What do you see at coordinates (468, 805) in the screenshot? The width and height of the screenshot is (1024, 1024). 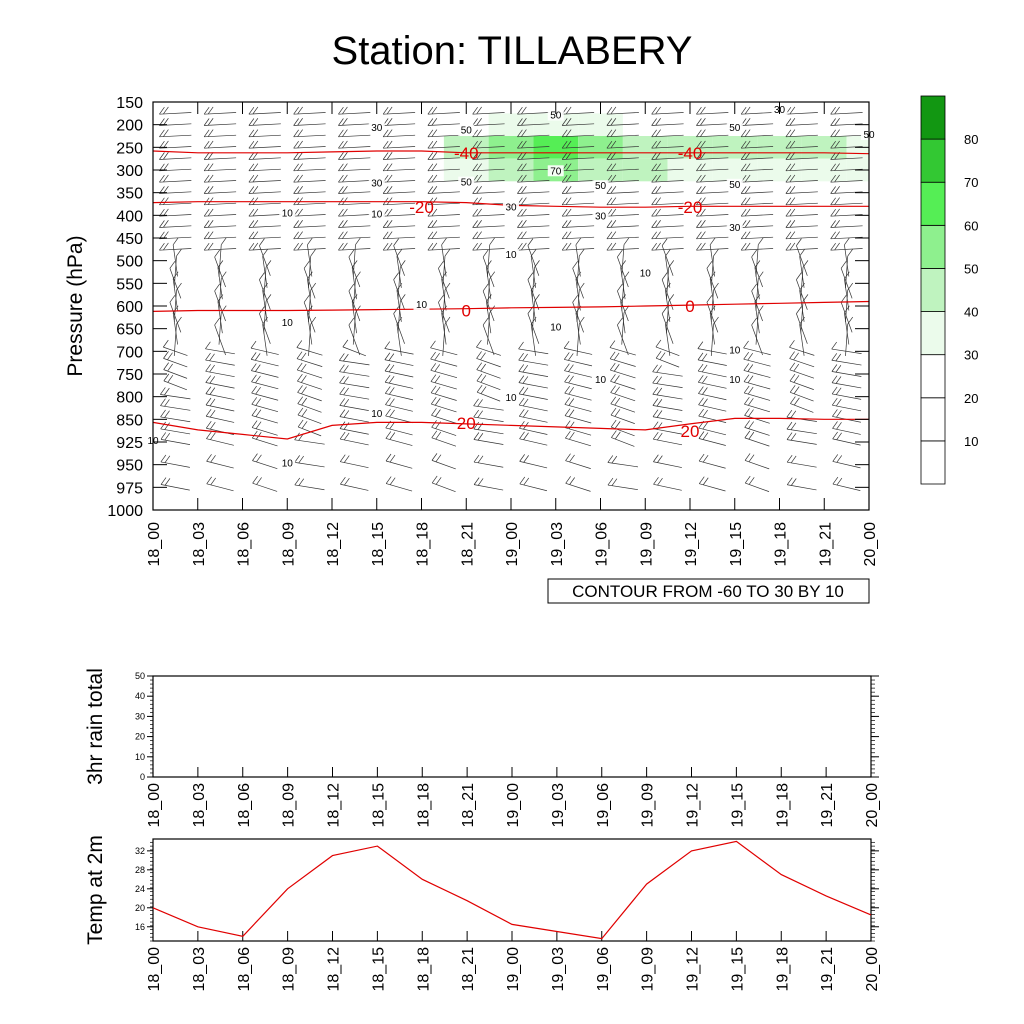 I see `x-tick-label: 18_21` at bounding box center [468, 805].